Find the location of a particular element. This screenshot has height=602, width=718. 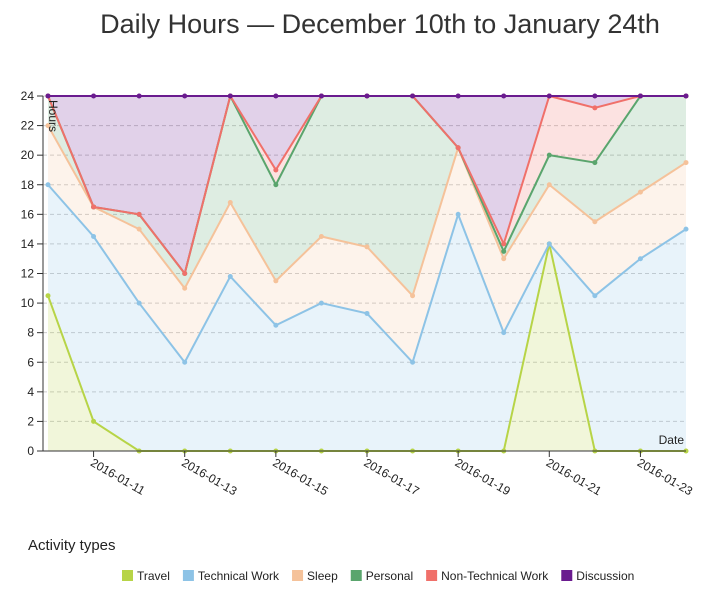

y-tick-label: 18 is located at coordinates (28, 185).